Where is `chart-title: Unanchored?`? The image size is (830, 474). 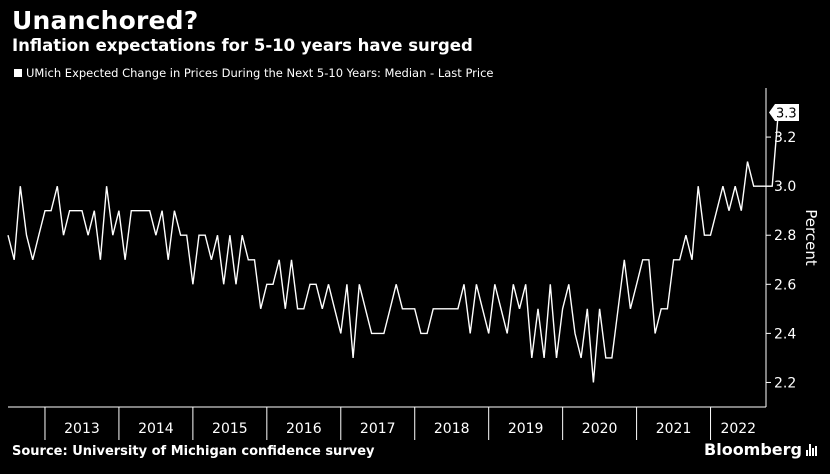
chart-title: Unanchored? is located at coordinates (105, 20).